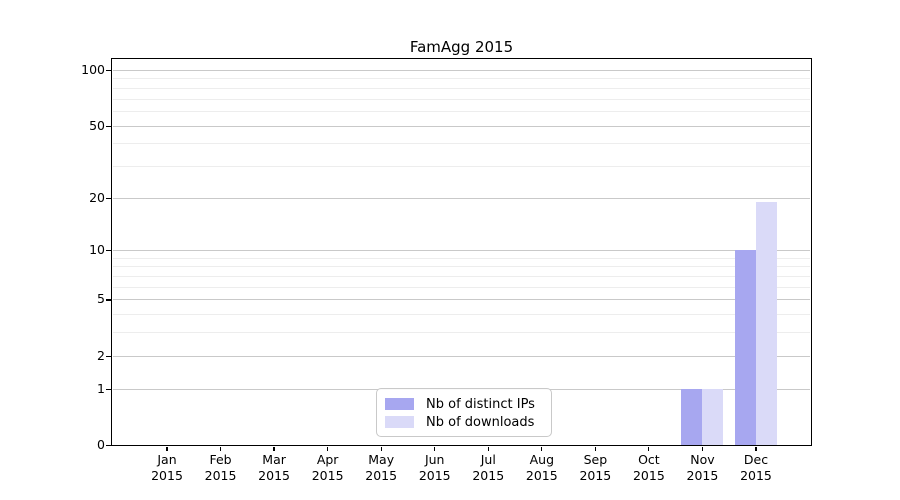  I want to click on legend-swatch-distinct-ips, so click(399, 404).